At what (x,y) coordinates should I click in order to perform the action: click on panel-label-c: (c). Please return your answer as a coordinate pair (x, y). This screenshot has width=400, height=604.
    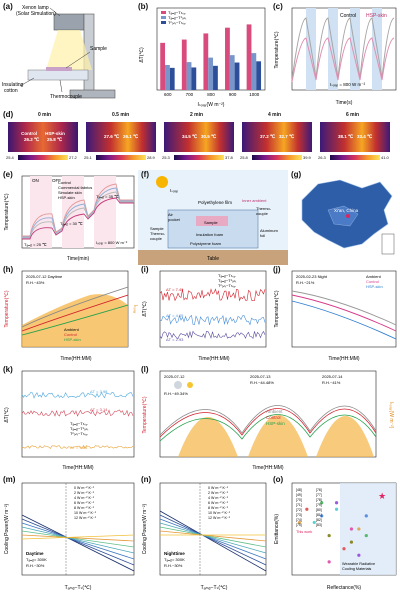
    Looking at the image, I should click on (278, 6).